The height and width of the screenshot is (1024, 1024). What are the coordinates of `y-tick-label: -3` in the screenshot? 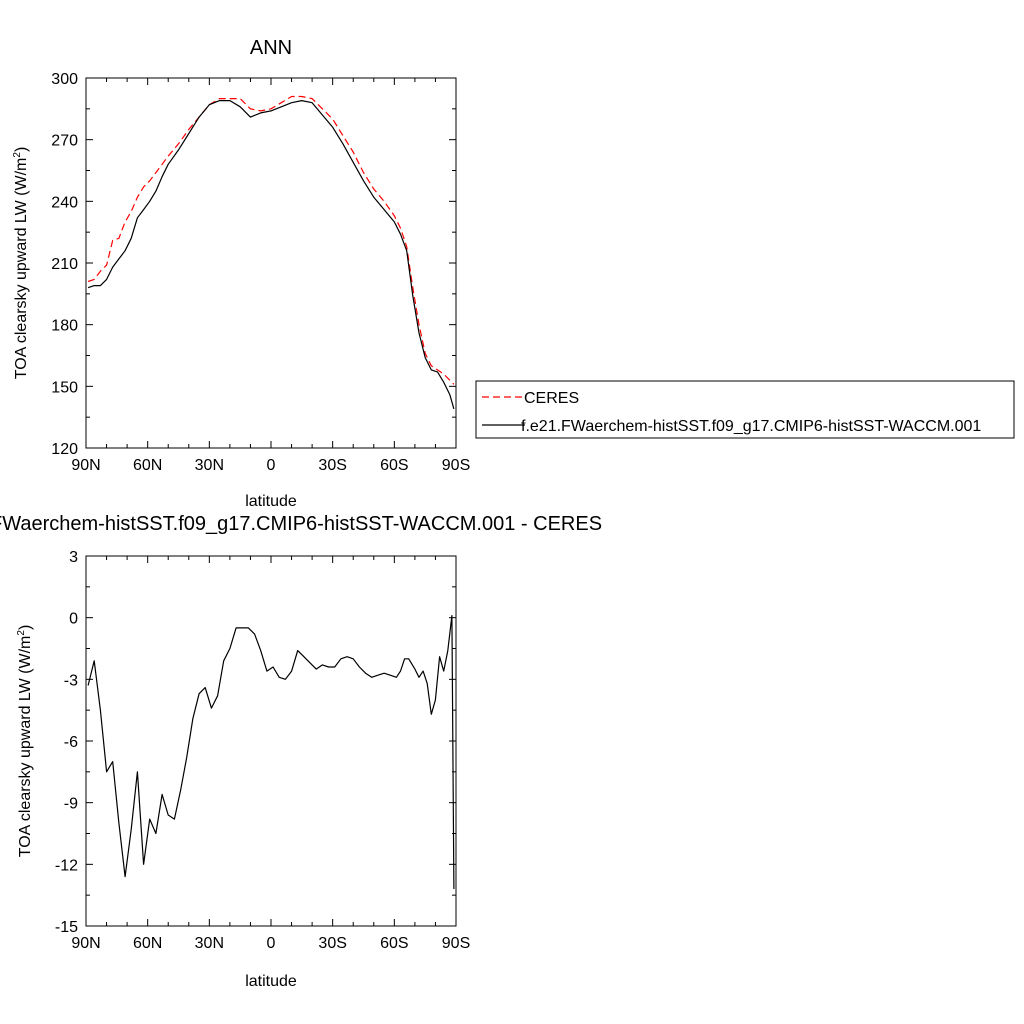 It's located at (71, 680).